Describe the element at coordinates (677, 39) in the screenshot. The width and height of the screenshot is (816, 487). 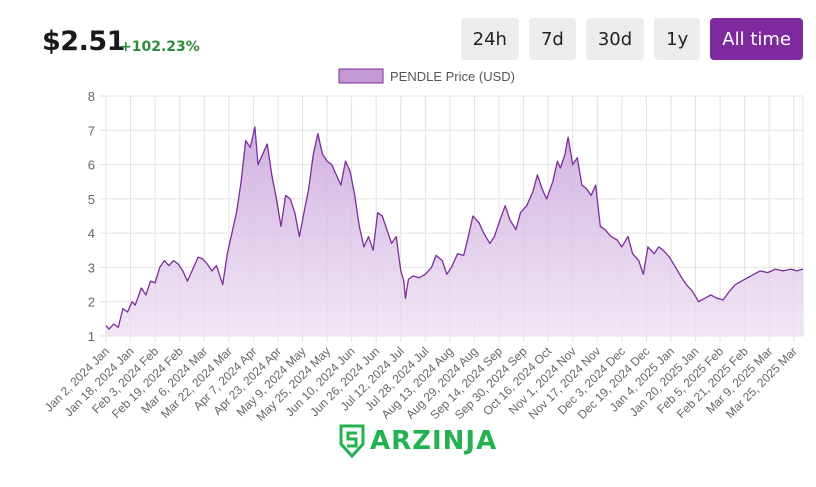
I see `range-button-1y: 1y` at that location.